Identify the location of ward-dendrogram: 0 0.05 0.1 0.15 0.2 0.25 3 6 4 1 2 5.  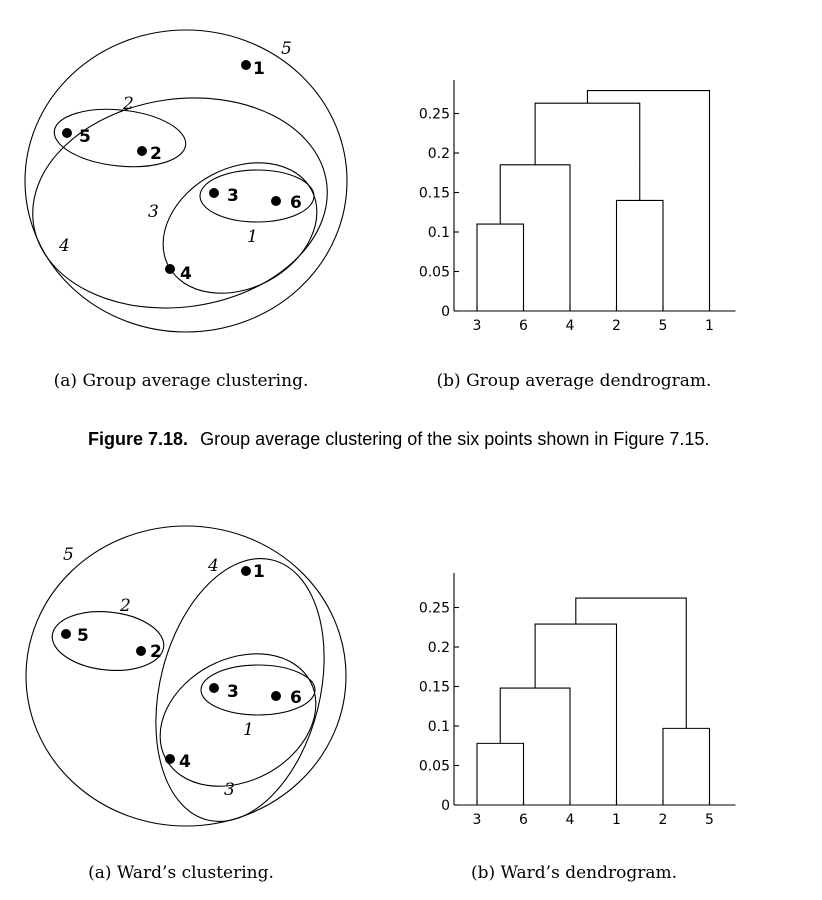
(577, 700).